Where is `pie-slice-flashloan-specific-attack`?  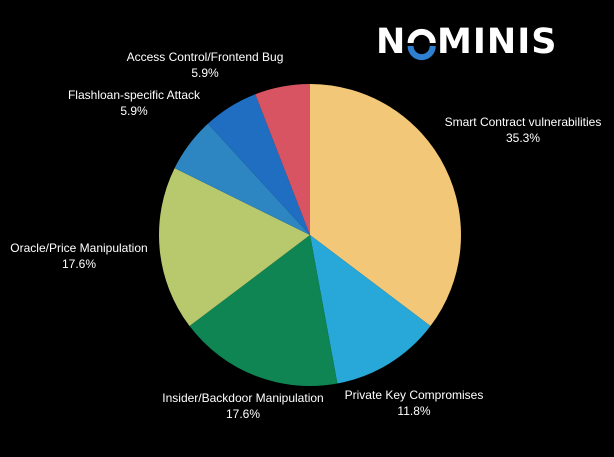
pie-slice-flashloan-specific-attack is located at coordinates (242, 179).